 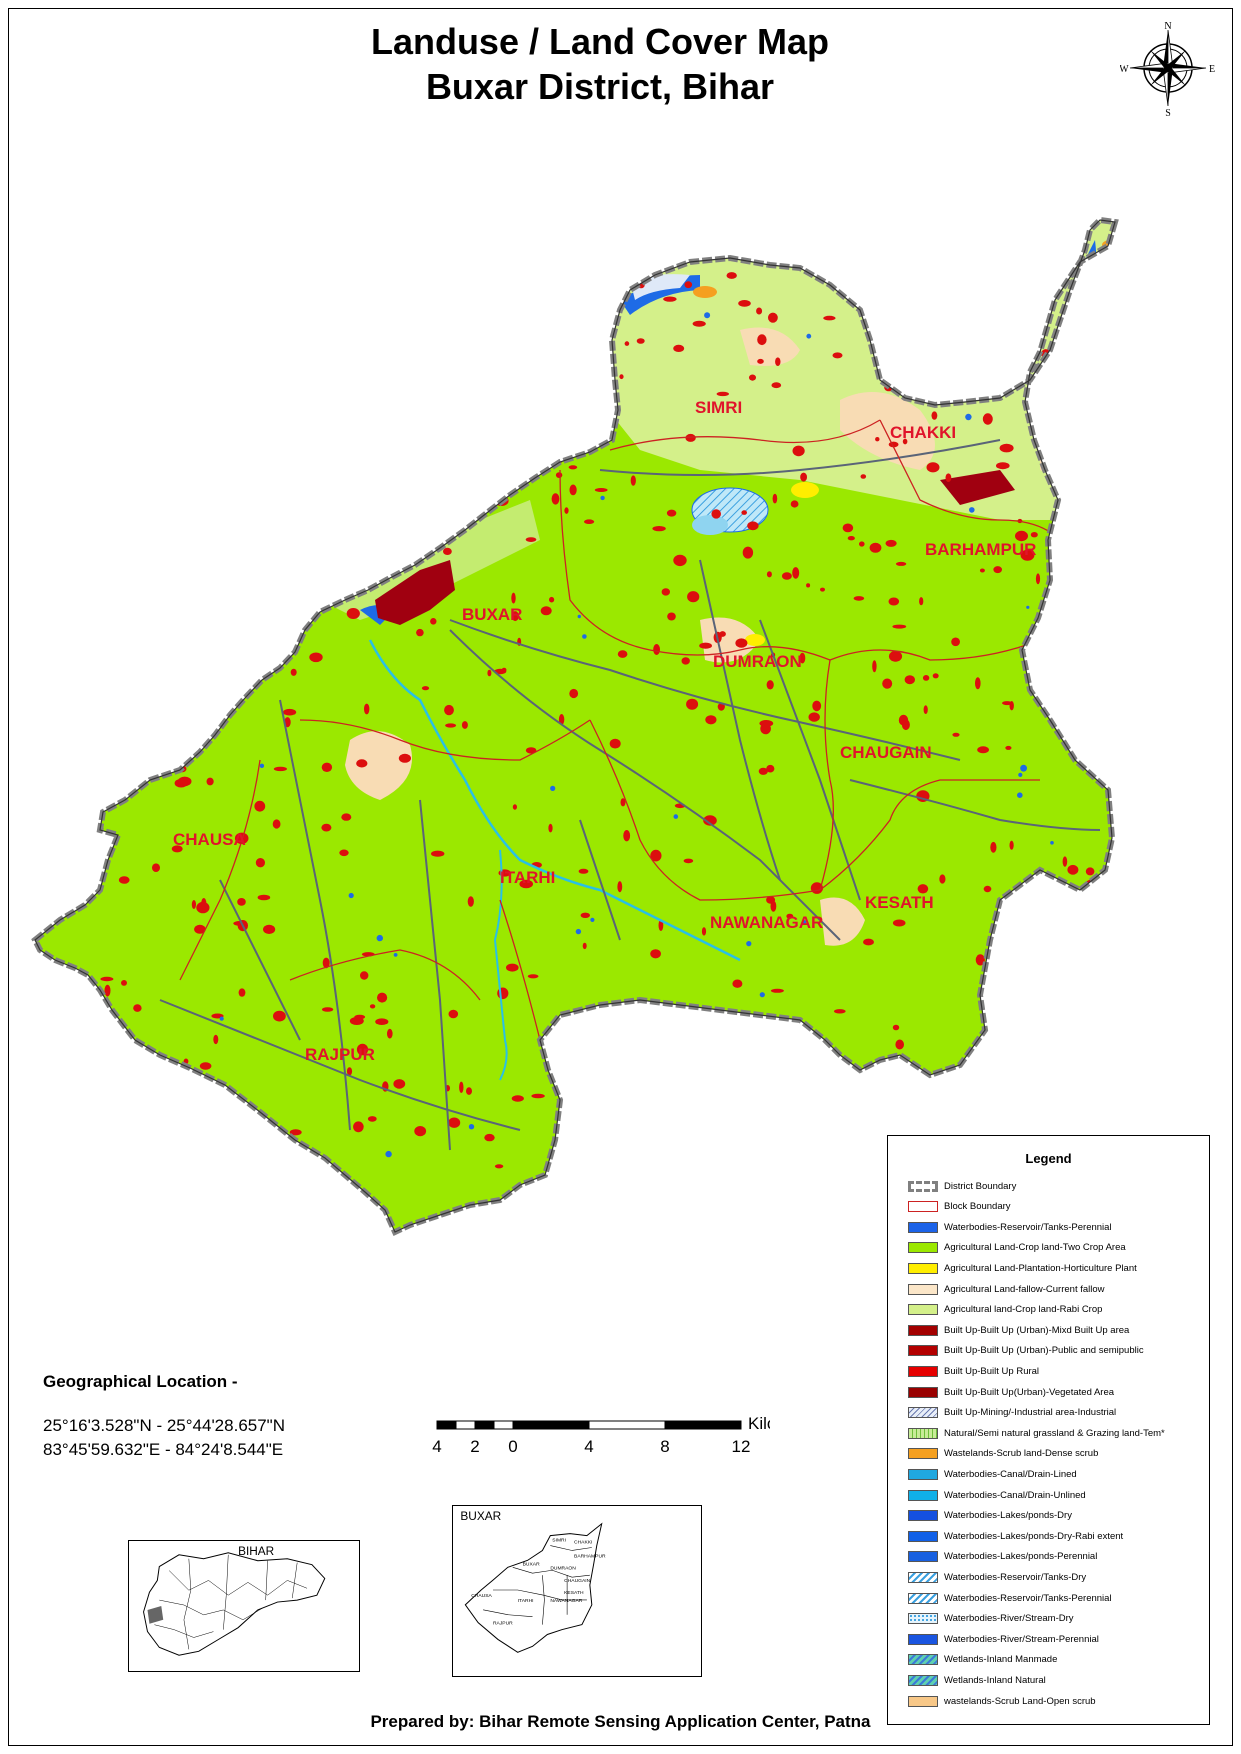 I want to click on scale-tick: 2, so click(x=474, y=1446).